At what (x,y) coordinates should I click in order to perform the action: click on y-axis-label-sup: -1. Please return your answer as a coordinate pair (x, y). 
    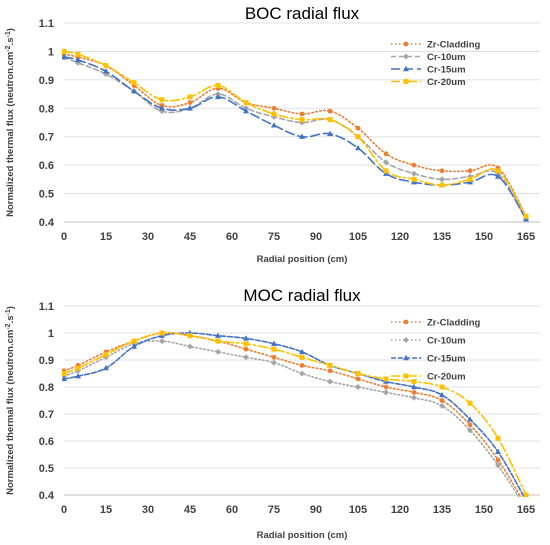
    Looking at the image, I should click on (8, 312).